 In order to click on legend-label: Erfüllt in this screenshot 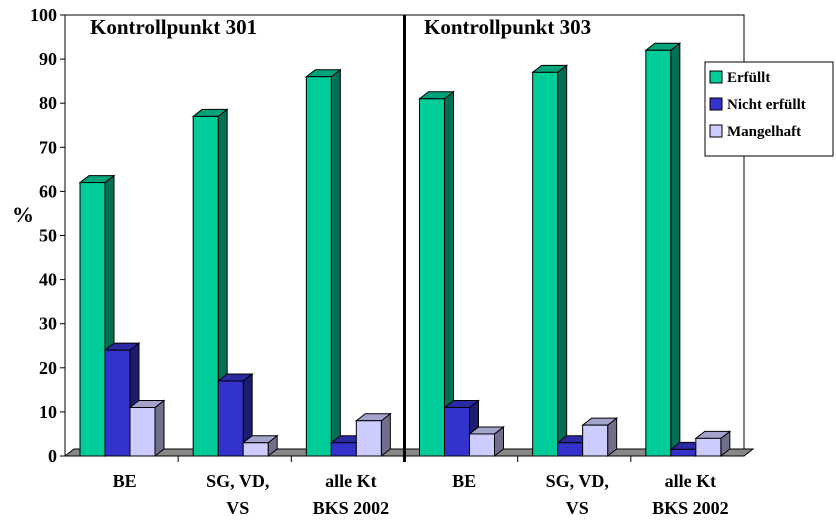, I will do `click(748, 78)`.